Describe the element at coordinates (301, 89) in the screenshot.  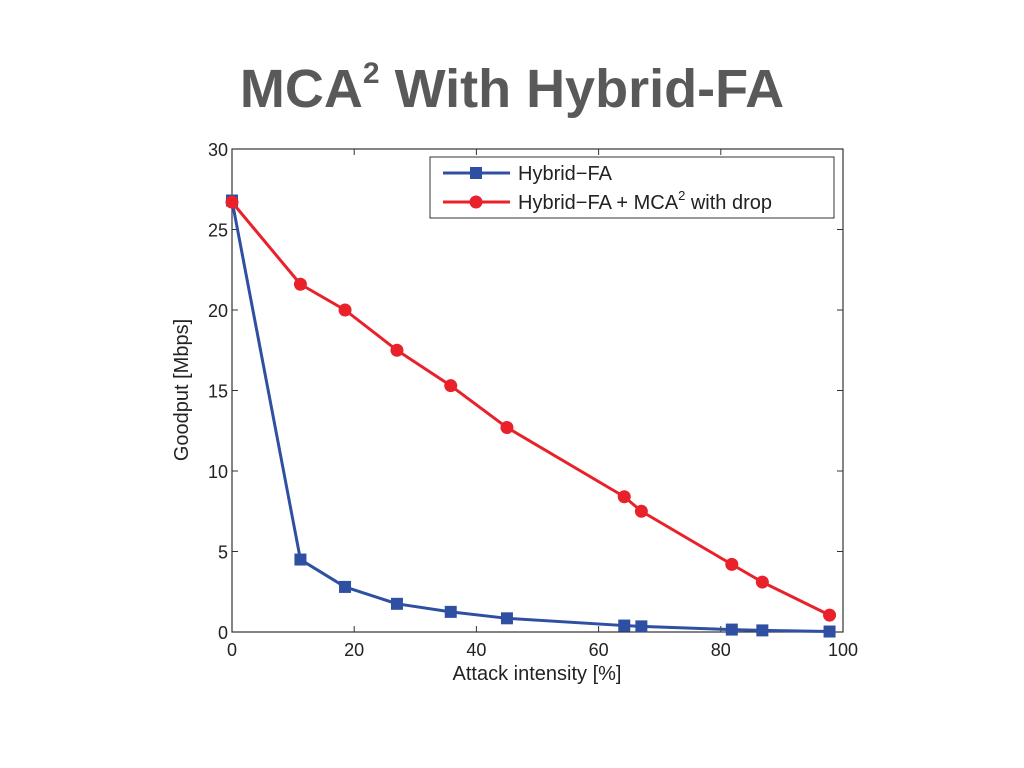
I see `slide-title-main: MCA` at that location.